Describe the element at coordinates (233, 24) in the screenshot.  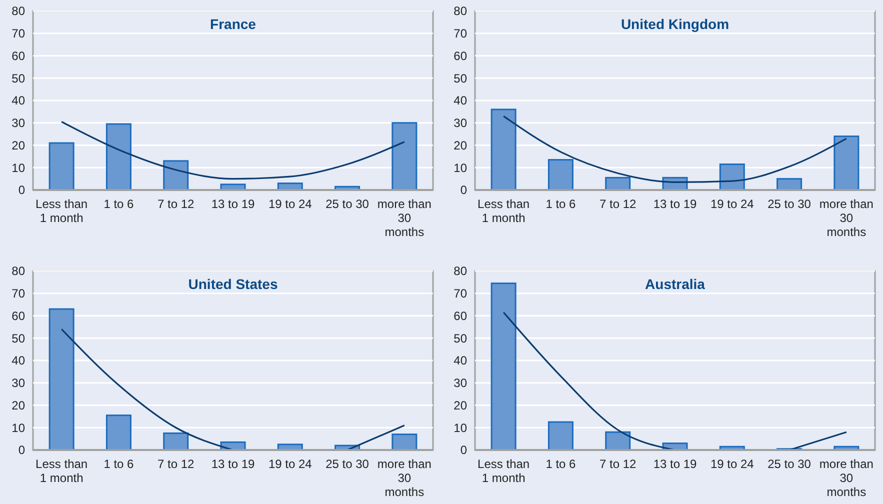
I see `chart-title: France` at that location.